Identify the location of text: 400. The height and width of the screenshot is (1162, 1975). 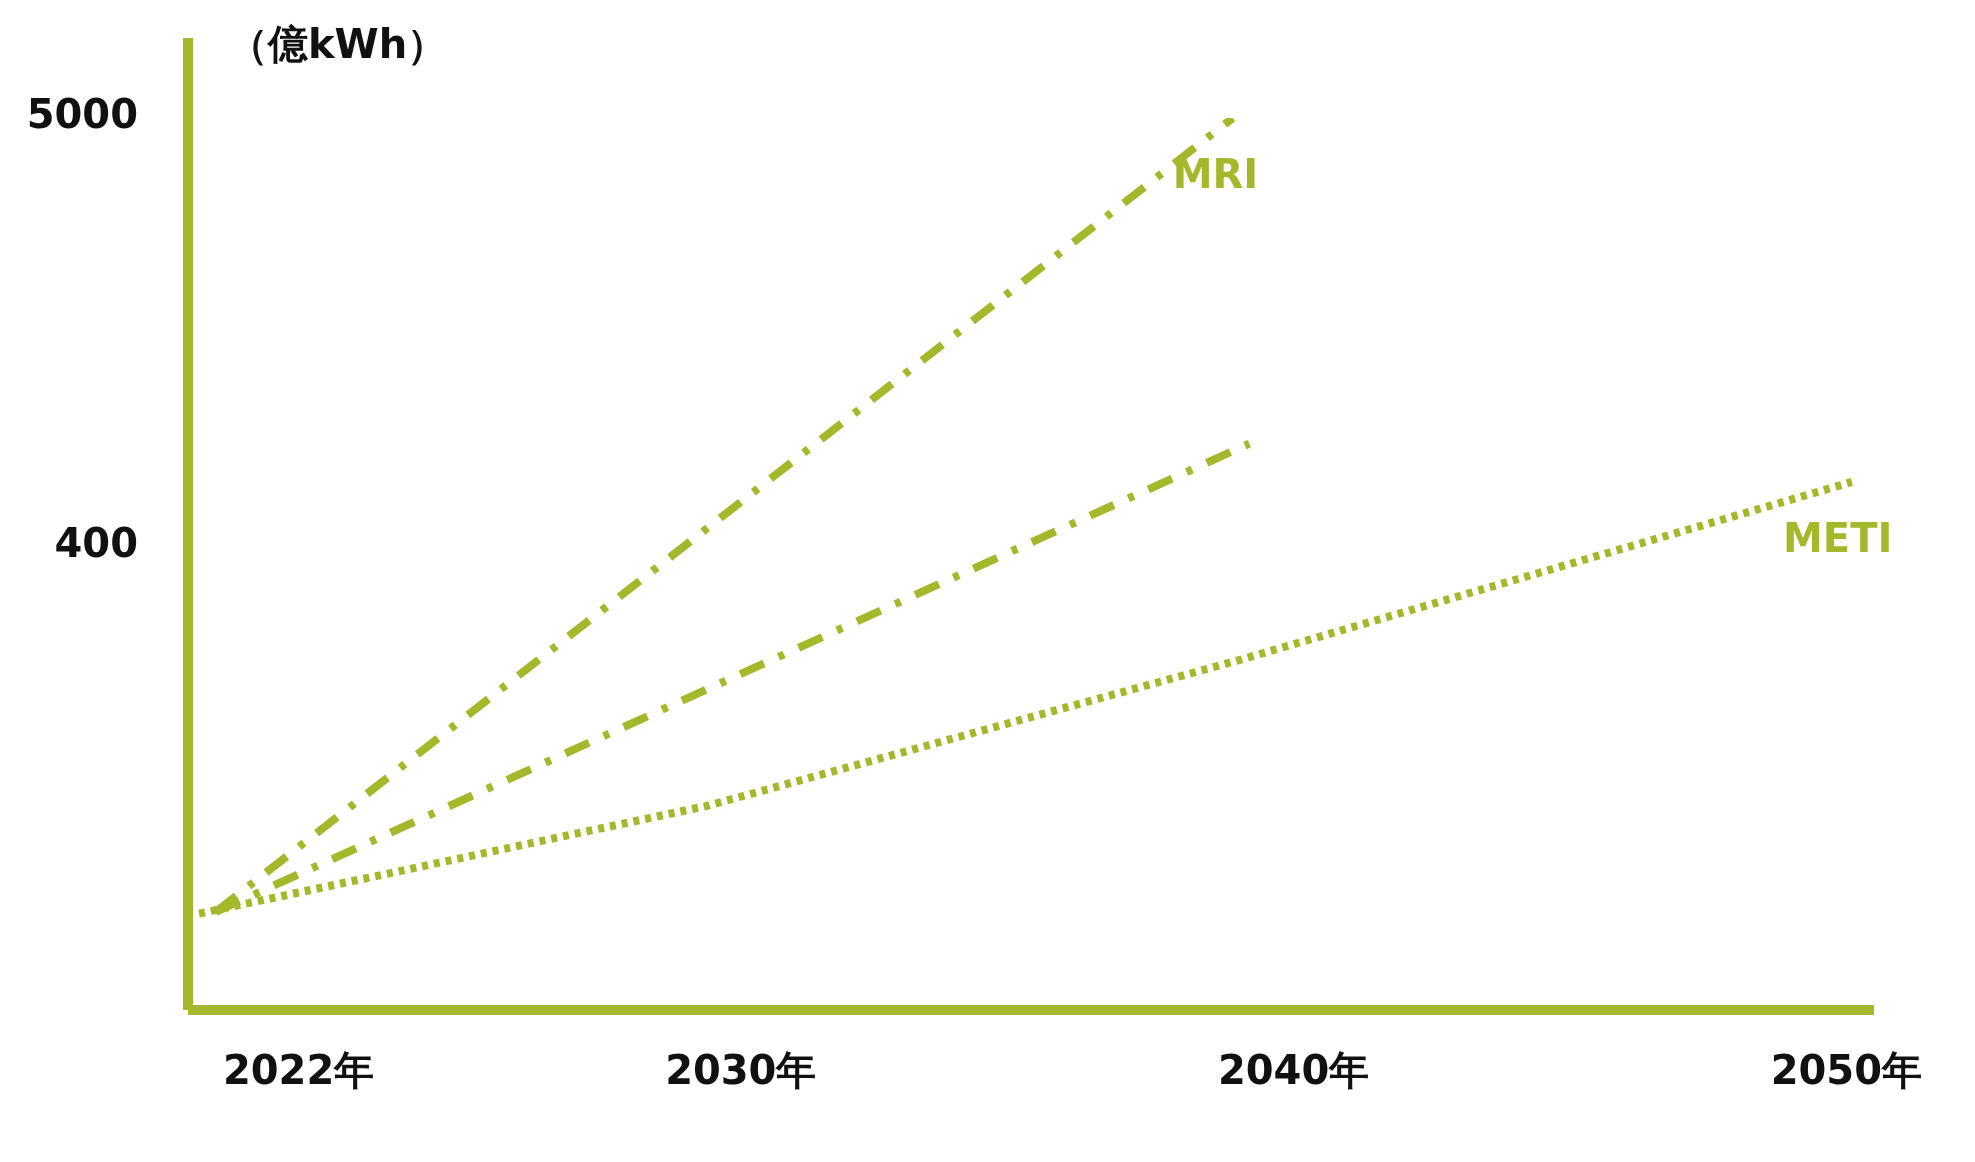
(96, 542).